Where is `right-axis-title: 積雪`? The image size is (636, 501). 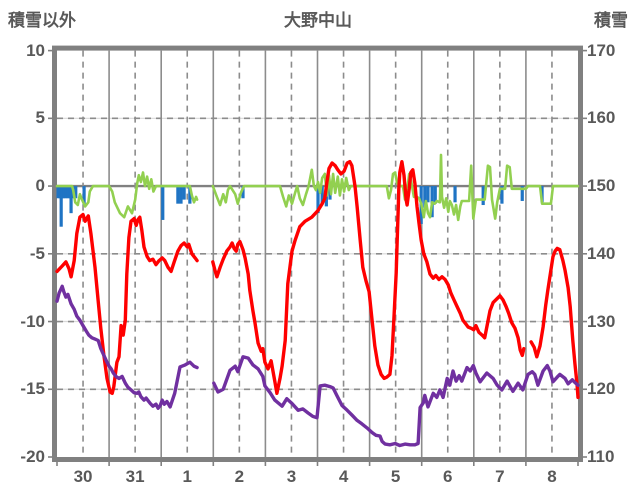
right-axis-title: 積雪 is located at coordinates (611, 20).